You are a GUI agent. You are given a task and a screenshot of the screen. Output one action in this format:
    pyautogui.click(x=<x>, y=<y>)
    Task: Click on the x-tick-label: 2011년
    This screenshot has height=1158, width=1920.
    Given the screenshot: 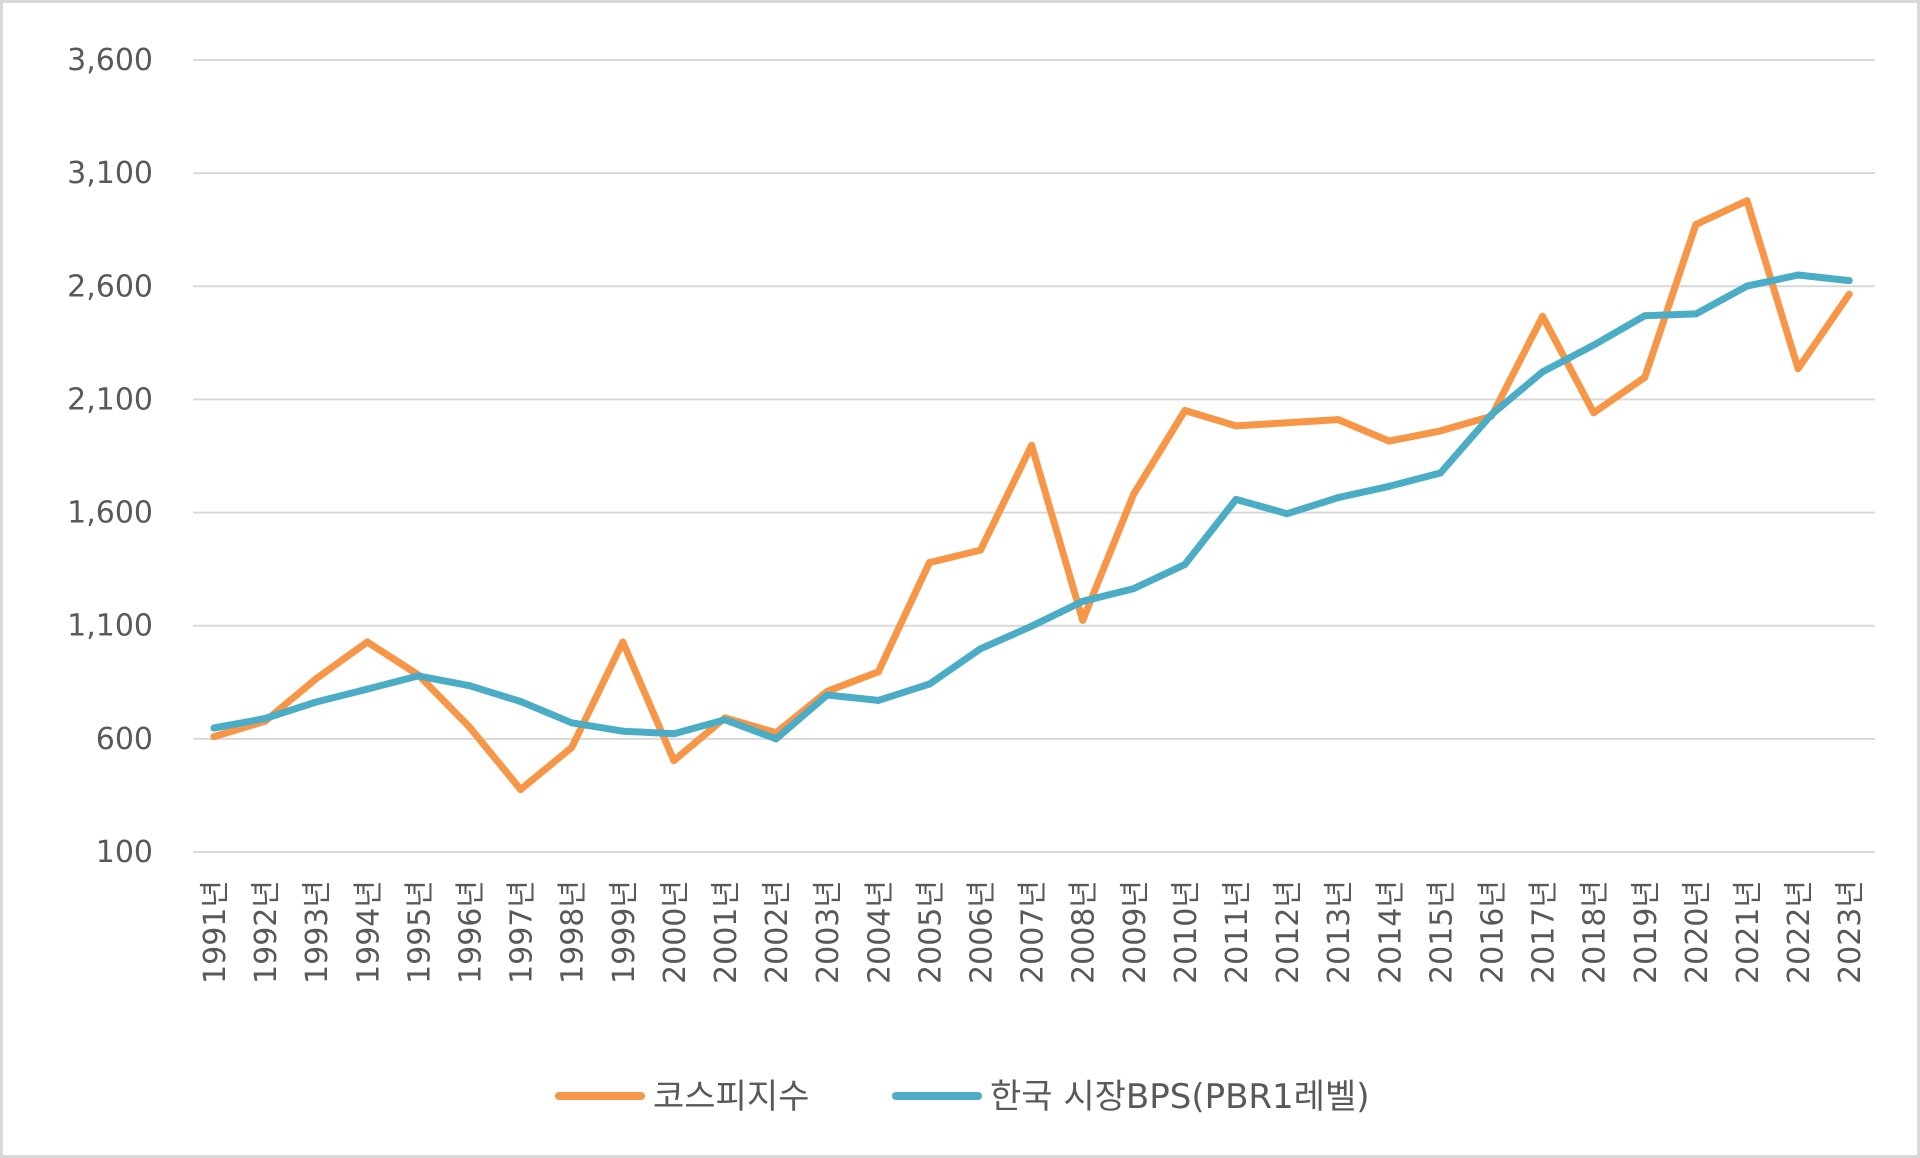 What is the action you would take?
    pyautogui.click(x=1237, y=932)
    